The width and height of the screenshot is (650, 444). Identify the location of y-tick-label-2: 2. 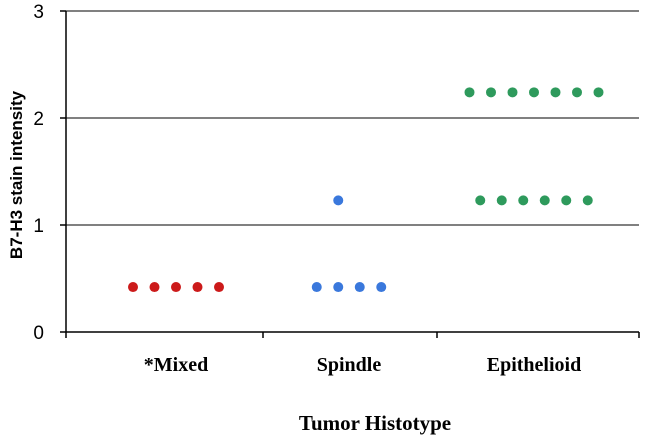
(38, 119).